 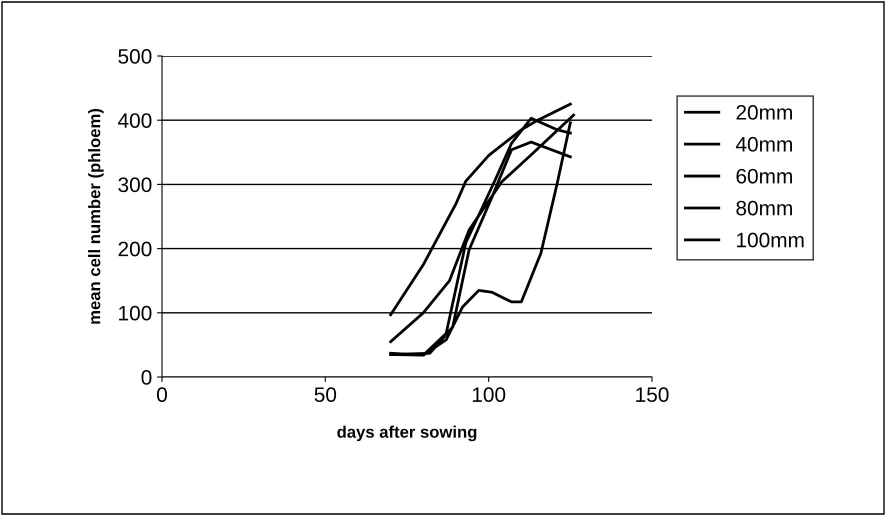 I want to click on legend-label: 20mm, so click(x=764, y=112).